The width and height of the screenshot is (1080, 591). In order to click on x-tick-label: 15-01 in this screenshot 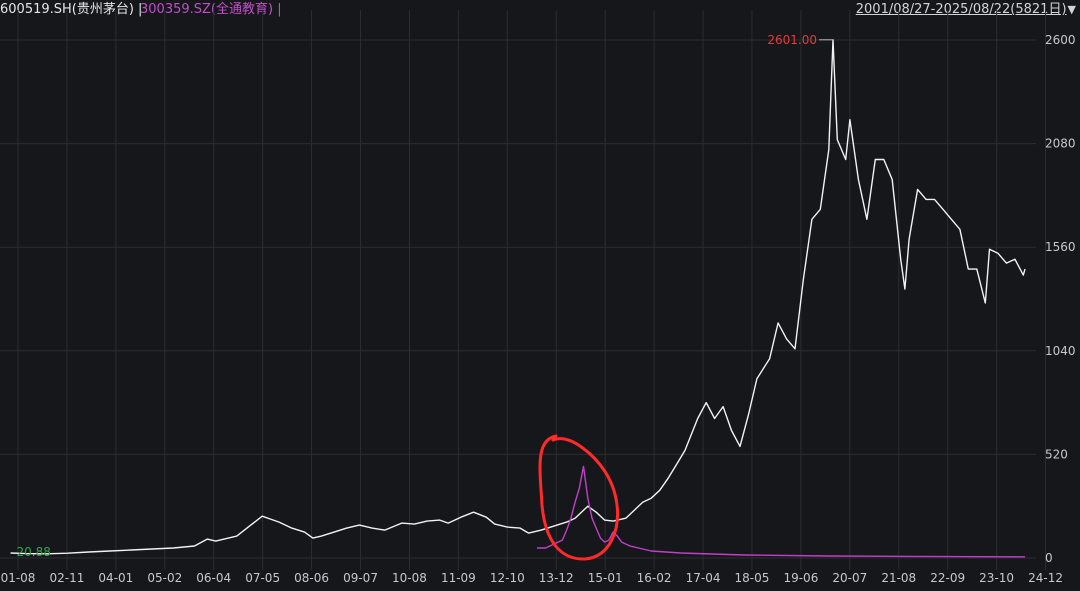, I will do `click(605, 578)`.